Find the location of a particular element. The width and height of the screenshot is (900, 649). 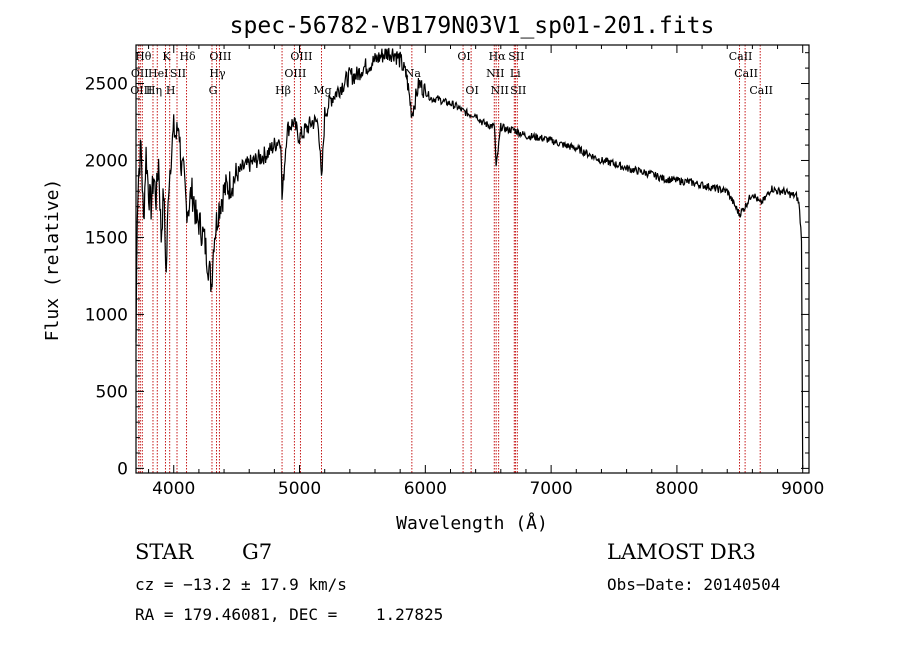

y-tick-label: 2000 is located at coordinates (106, 161).